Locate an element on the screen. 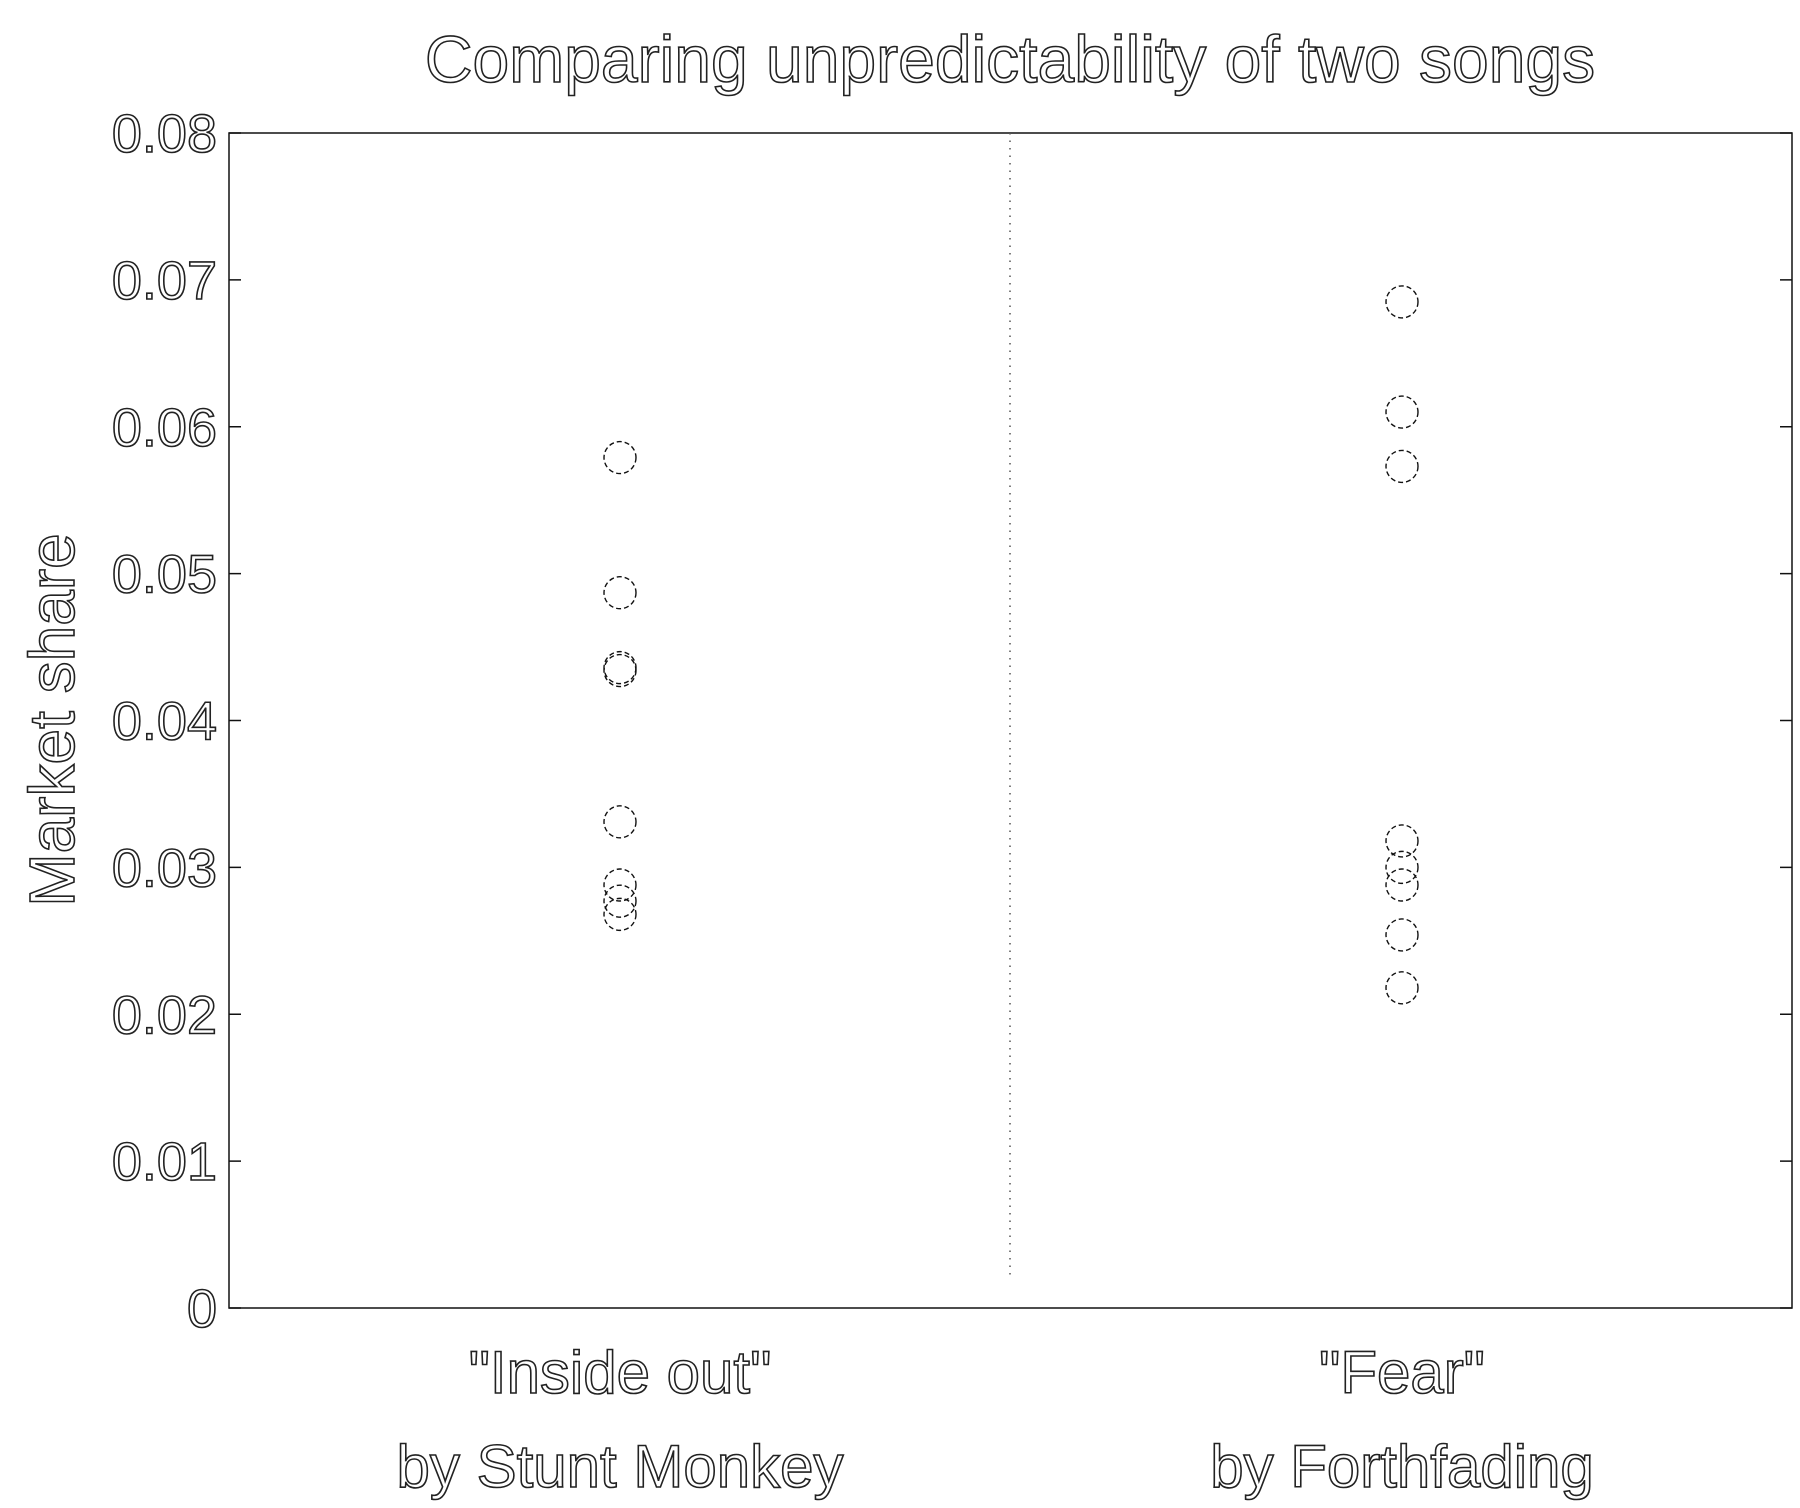 This screenshot has height=1508, width=1800. y-tick-label: 0 is located at coordinates (202, 1309).